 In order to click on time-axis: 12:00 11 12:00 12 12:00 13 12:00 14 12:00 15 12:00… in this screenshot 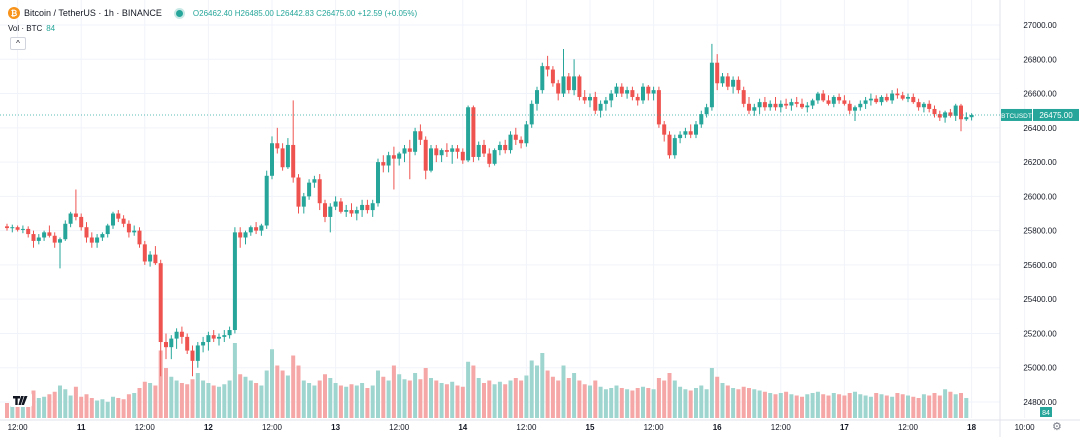, I will do `click(522, 427)`.